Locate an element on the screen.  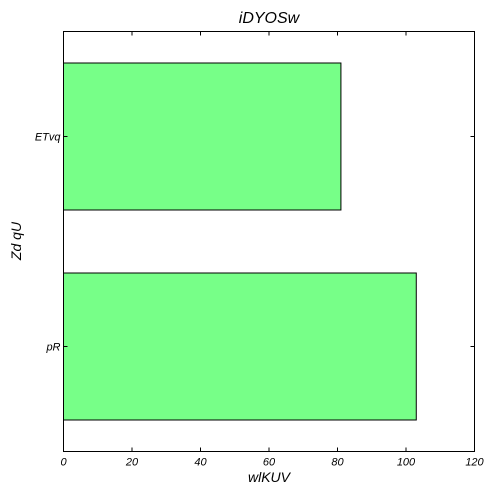
x-tick-label: 60 is located at coordinates (269, 463).